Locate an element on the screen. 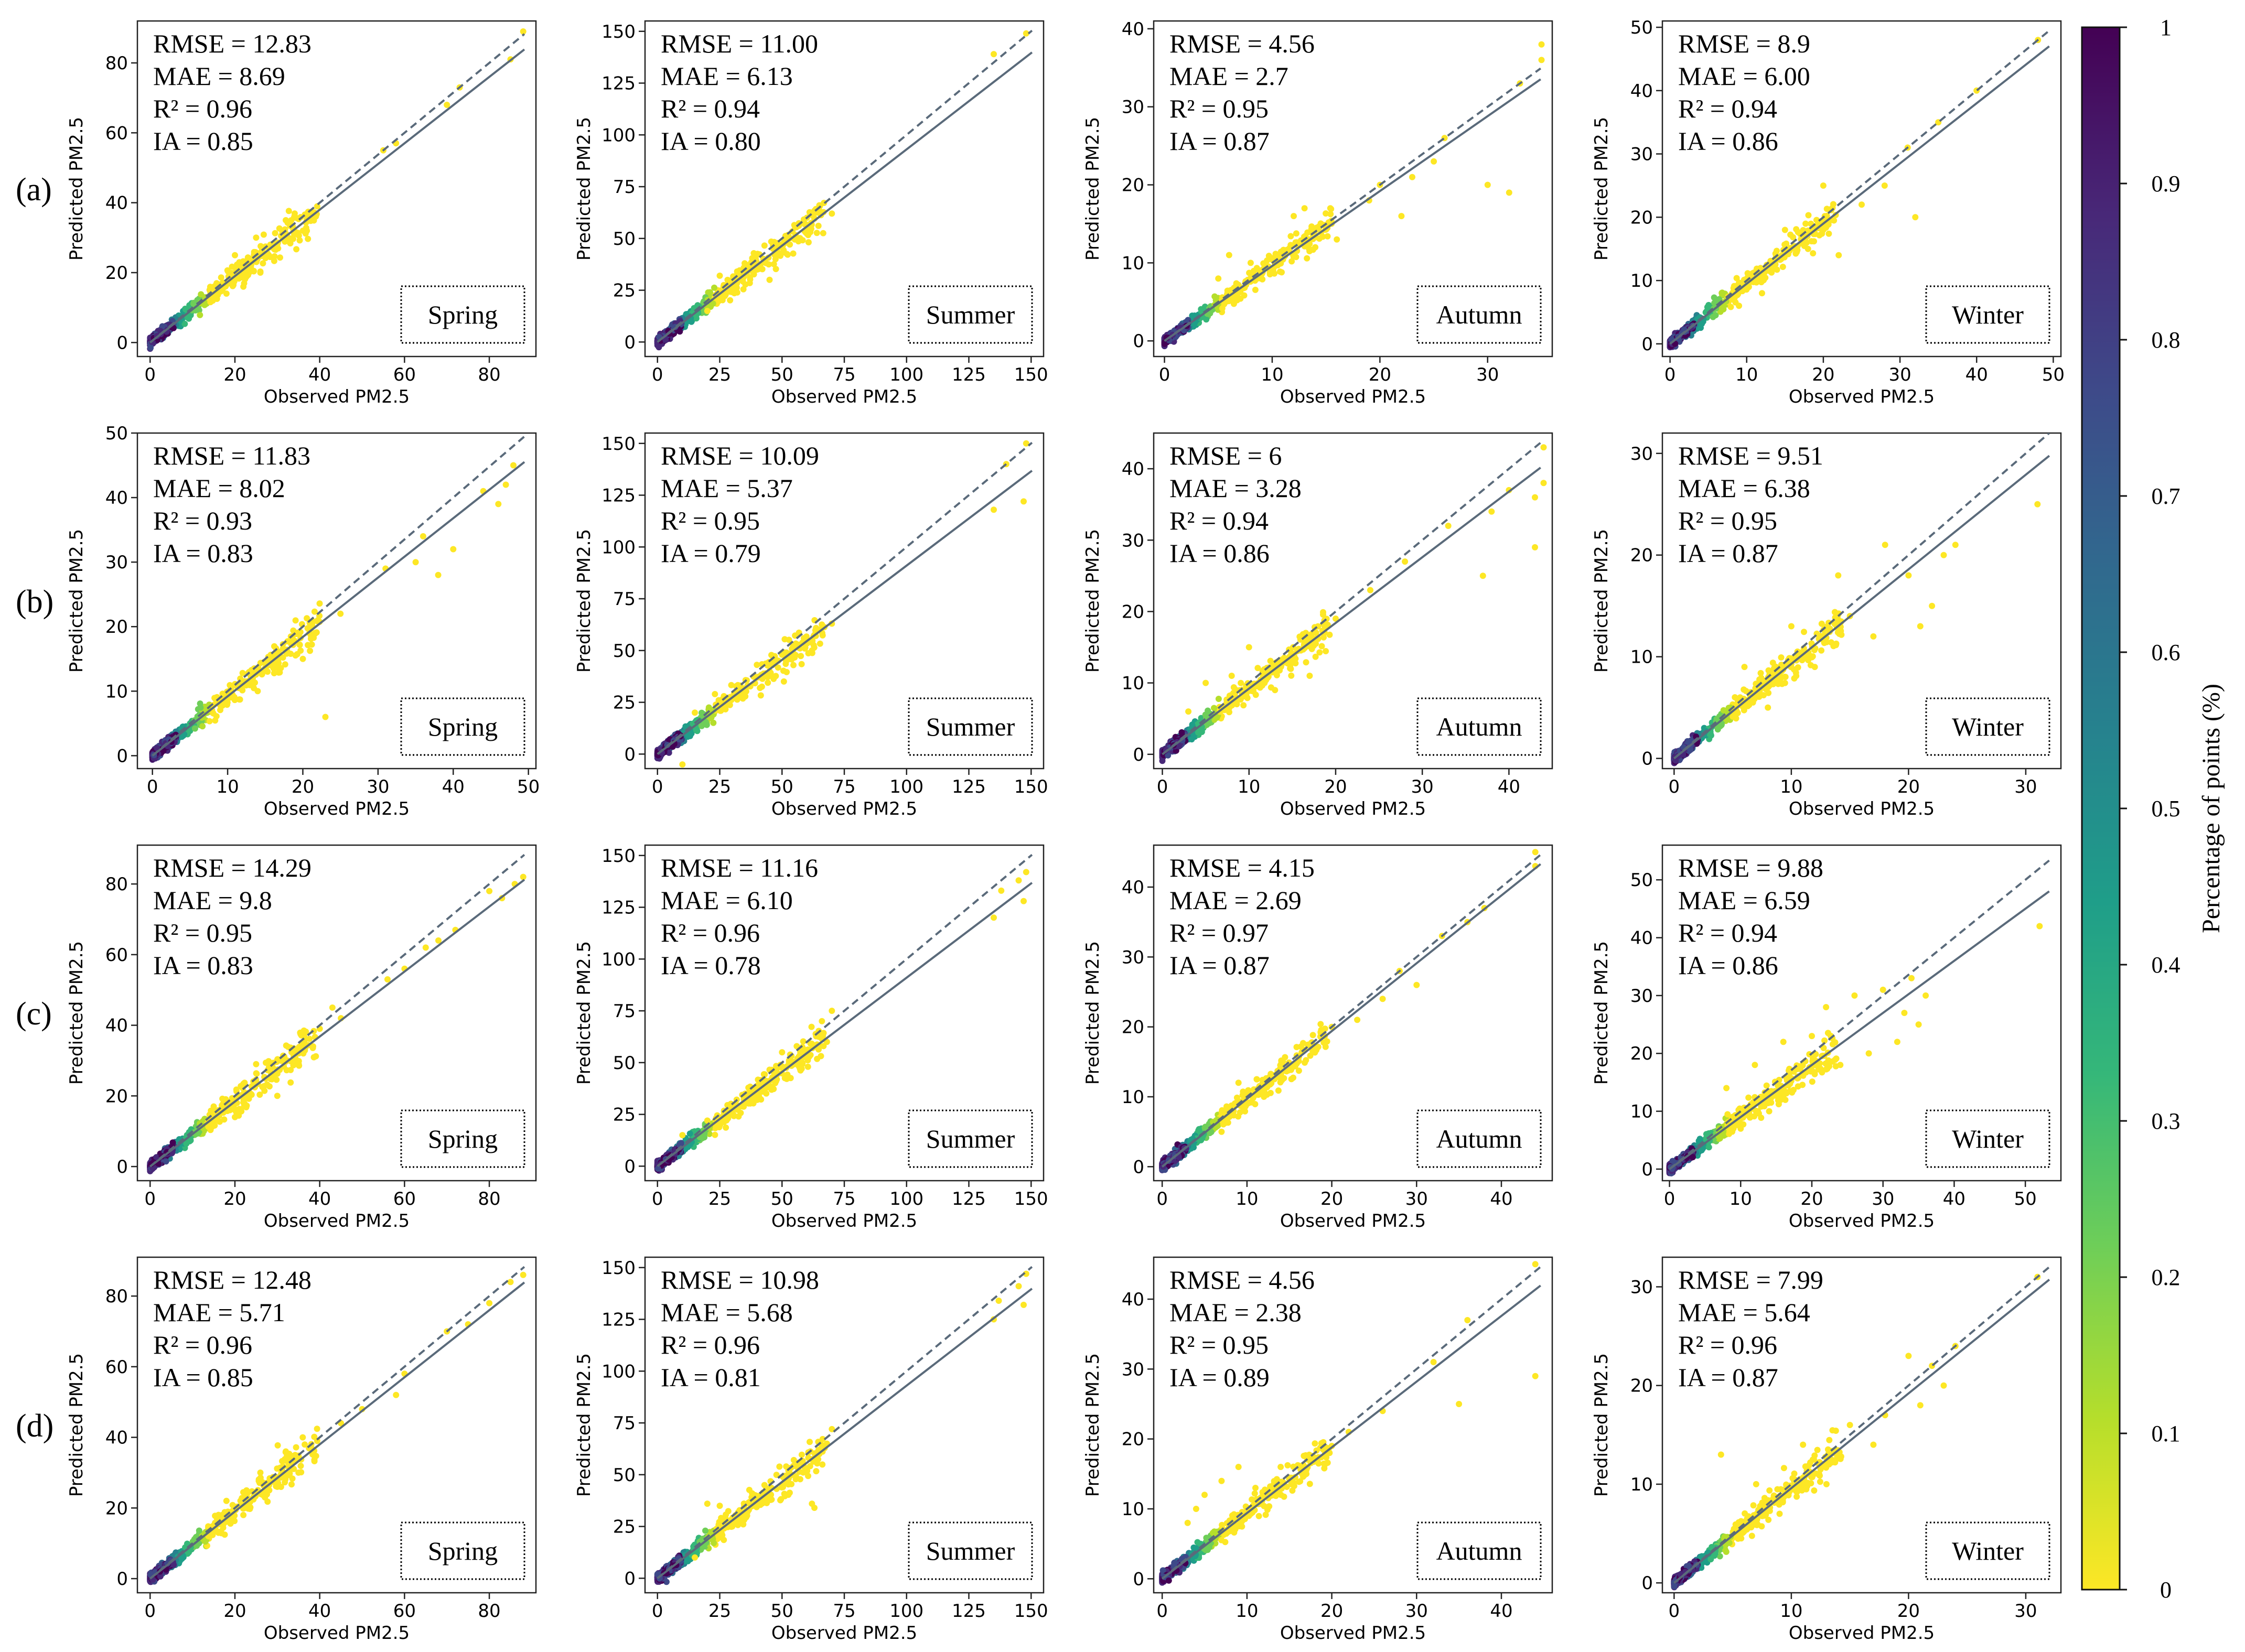 The image size is (2245, 1652). x-tick-label: 125 is located at coordinates (969, 374).